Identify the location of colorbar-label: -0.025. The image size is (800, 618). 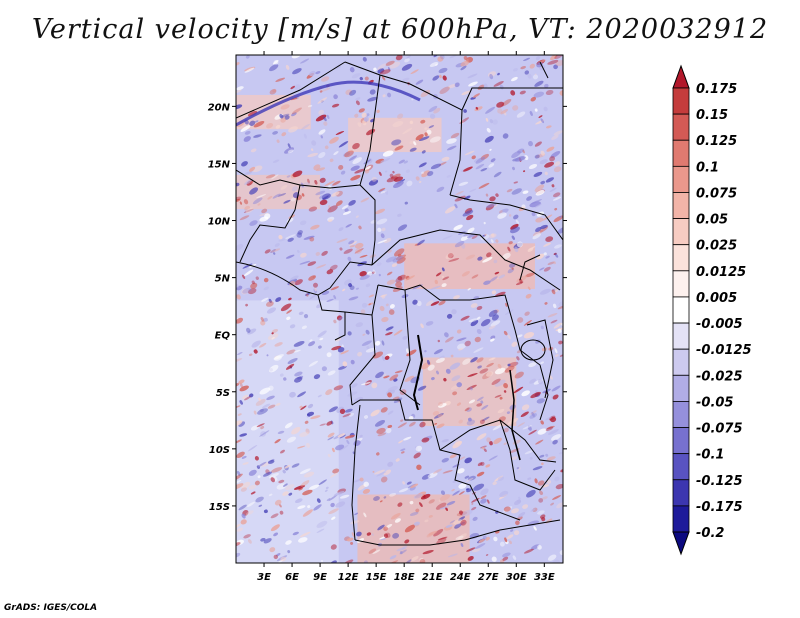
(719, 376).